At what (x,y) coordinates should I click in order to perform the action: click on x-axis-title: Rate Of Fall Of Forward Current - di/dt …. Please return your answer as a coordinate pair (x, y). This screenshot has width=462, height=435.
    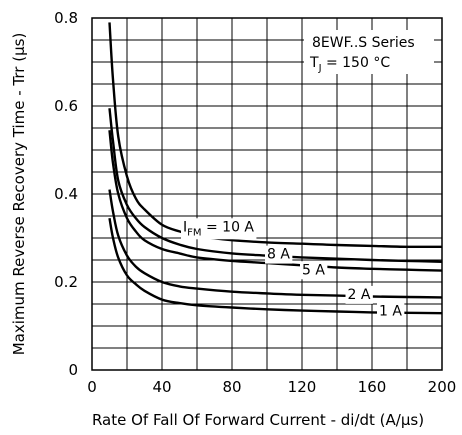
    Looking at the image, I should click on (258, 420).